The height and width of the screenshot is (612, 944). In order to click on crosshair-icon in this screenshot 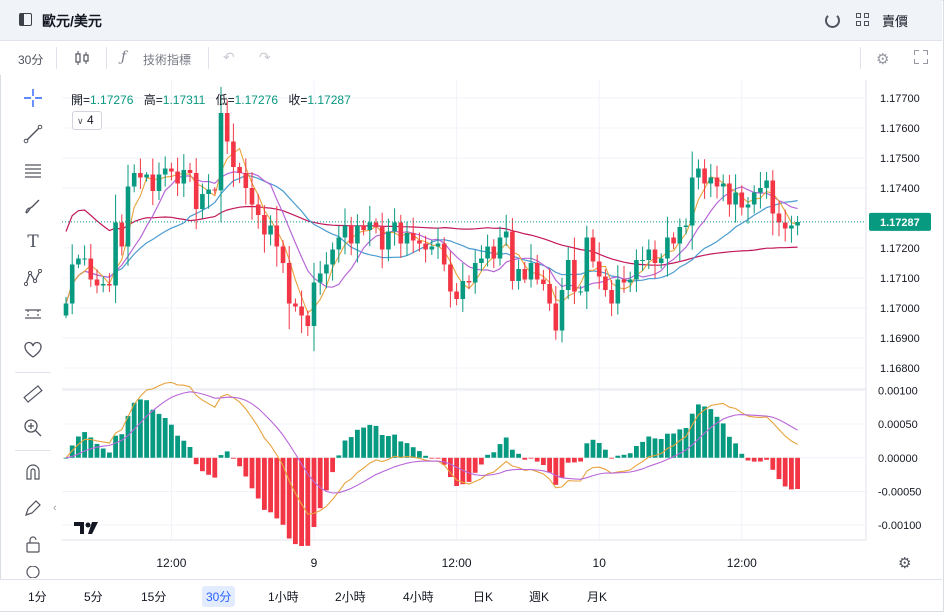, I will do `click(33, 98)`.